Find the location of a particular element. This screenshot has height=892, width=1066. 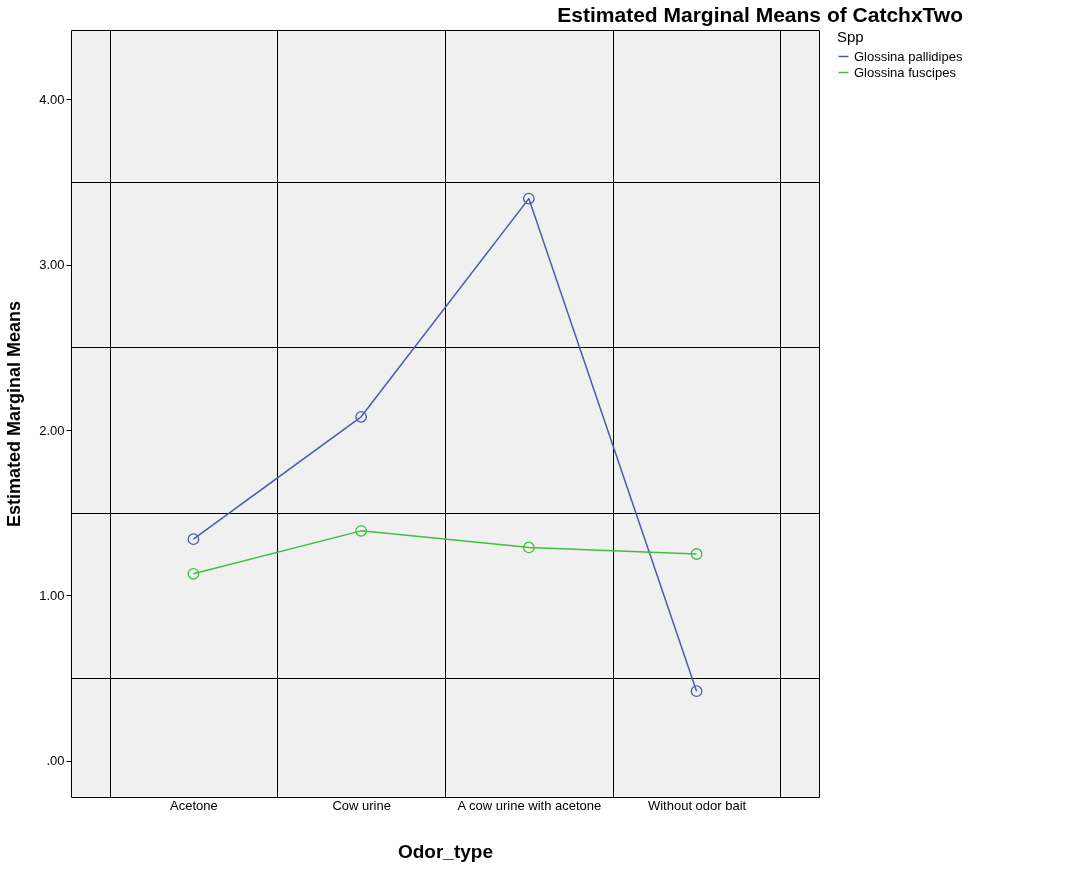

x-axis-title: Odor_type is located at coordinates (445, 851).